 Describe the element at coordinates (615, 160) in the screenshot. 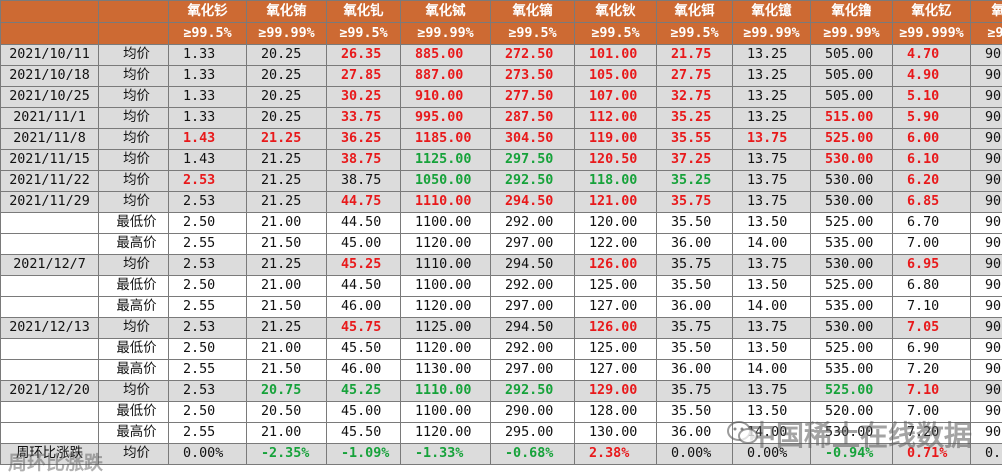

I see `price-cell: 120.50` at that location.